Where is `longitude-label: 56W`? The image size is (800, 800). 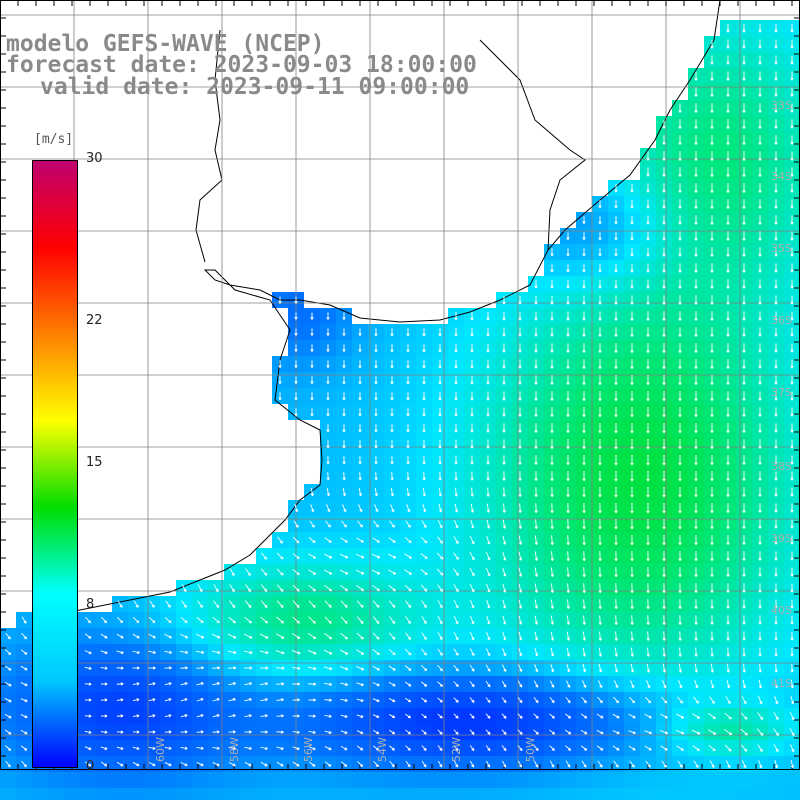
longitude-label: 56W is located at coordinates (308, 749).